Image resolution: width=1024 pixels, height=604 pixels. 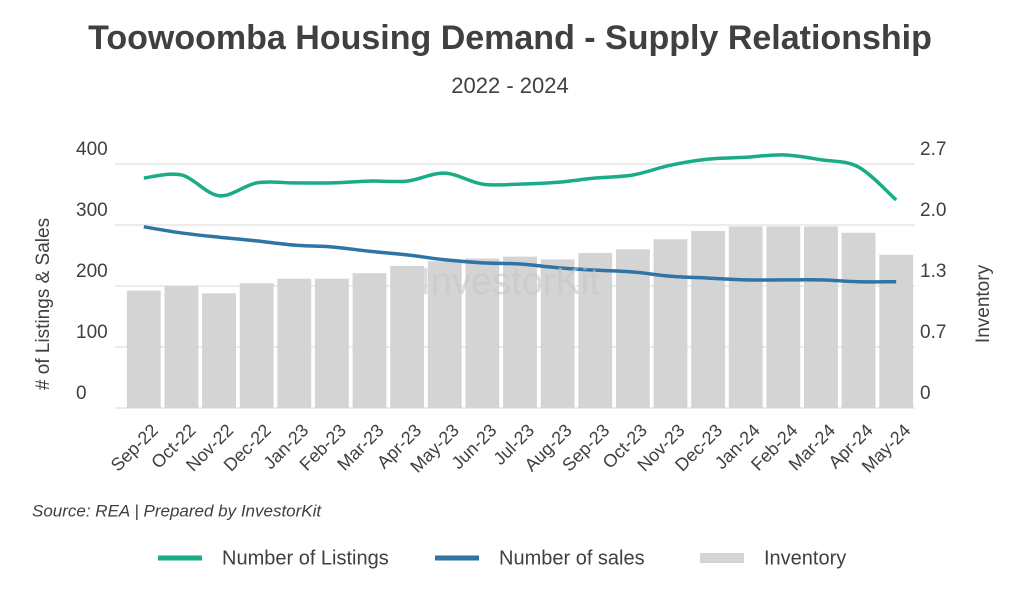 I want to click on legend-swatch, so click(x=722, y=558).